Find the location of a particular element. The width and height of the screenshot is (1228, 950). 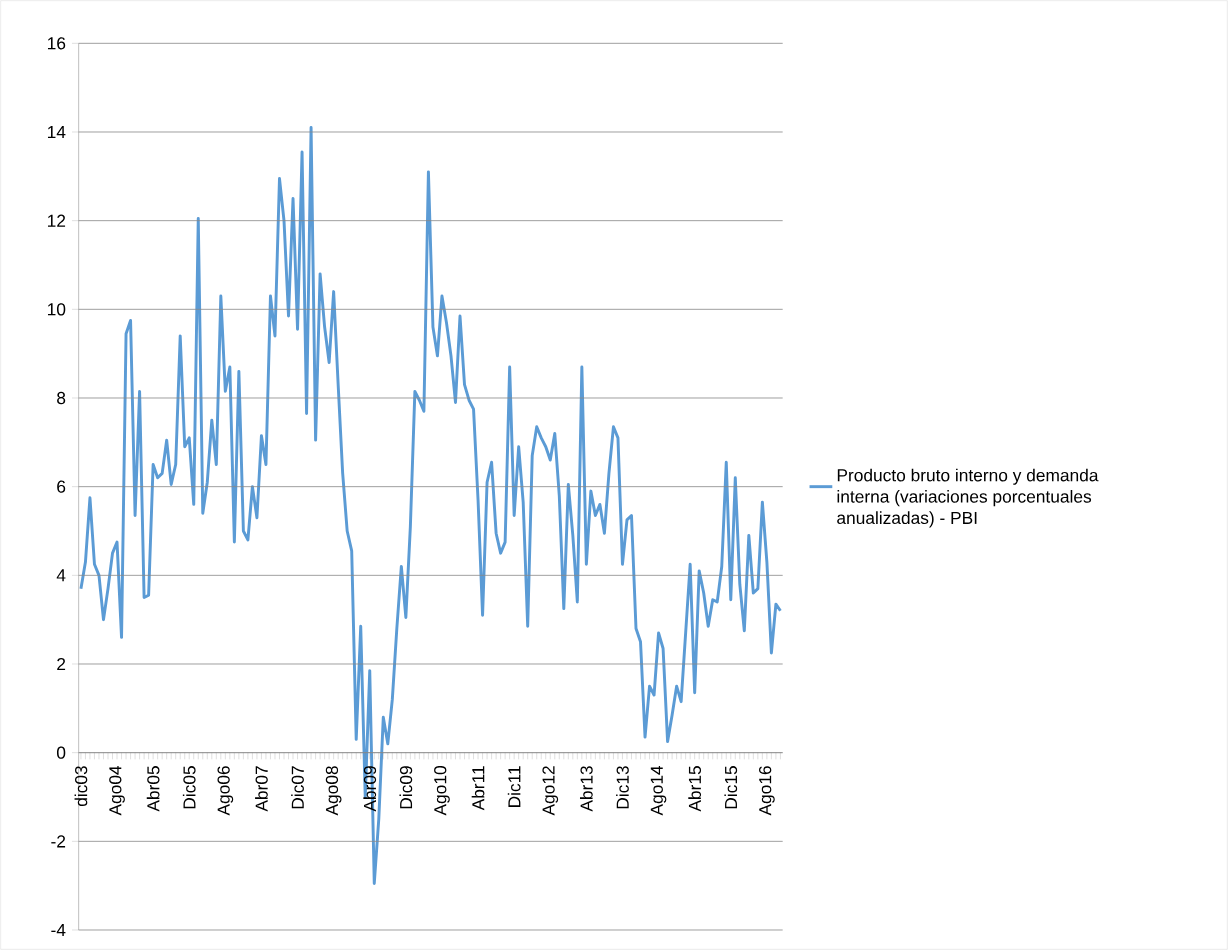

x-tick-label: Abr07 is located at coordinates (261, 789).